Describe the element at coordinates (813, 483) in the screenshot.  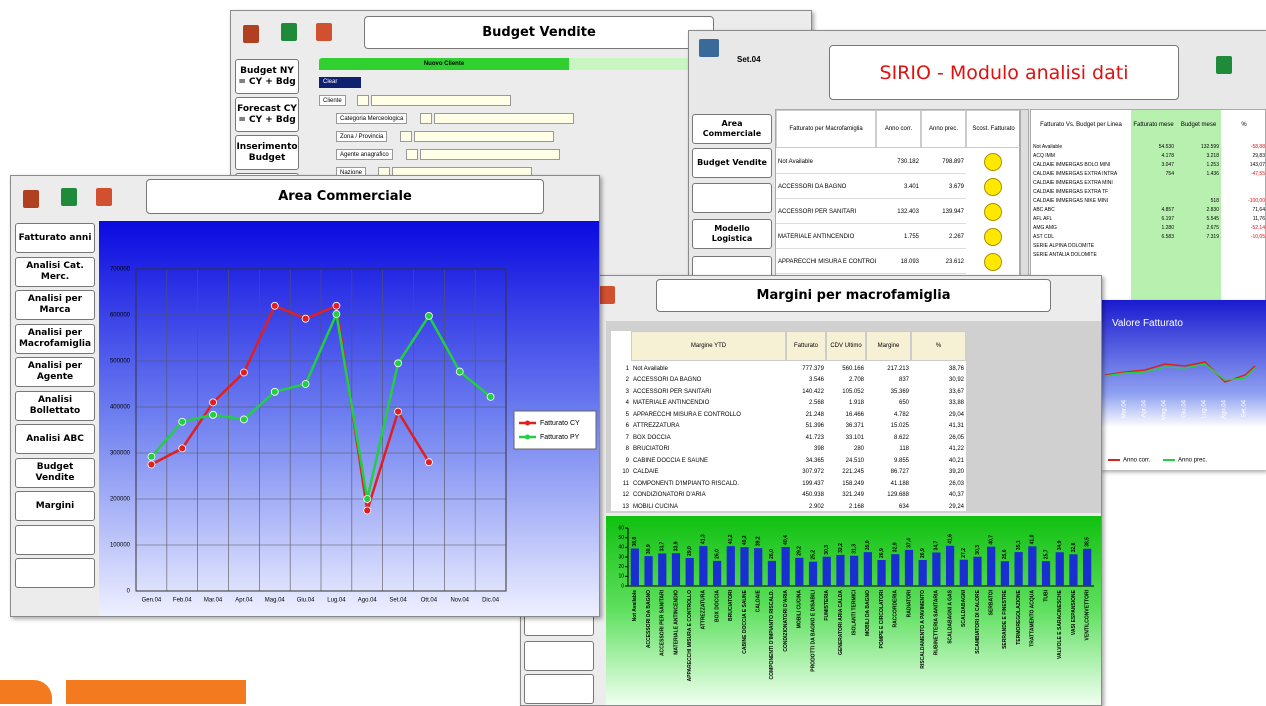
I see `table-cell: 199.437` at that location.